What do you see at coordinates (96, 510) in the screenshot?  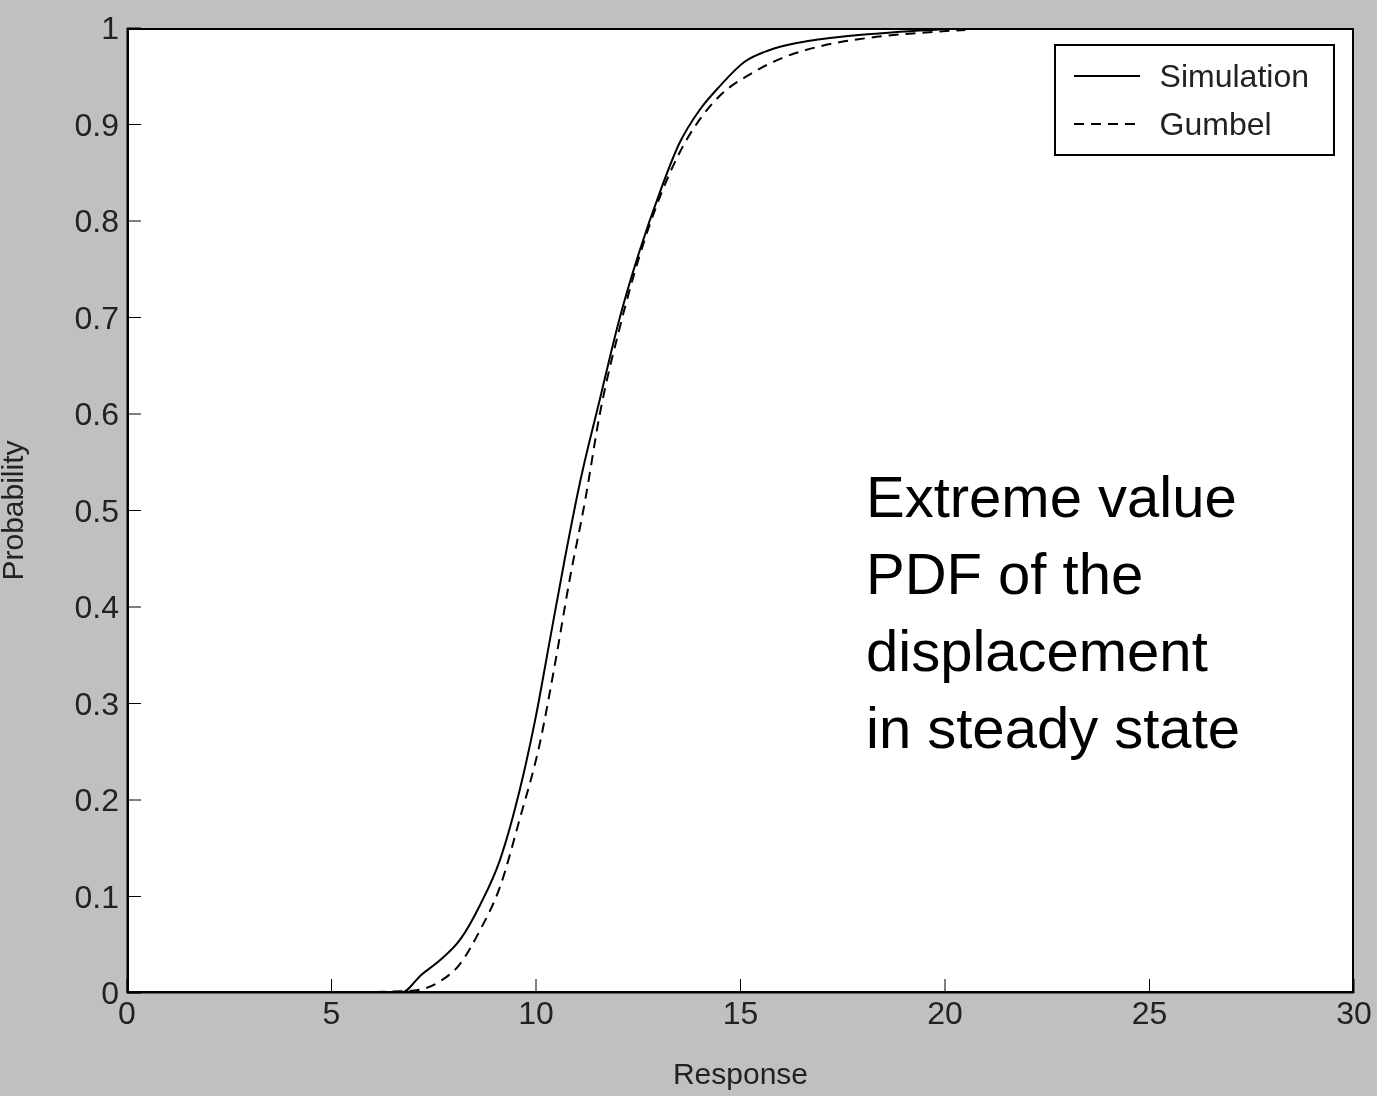 I see `y-tick-label: 0.5` at bounding box center [96, 510].